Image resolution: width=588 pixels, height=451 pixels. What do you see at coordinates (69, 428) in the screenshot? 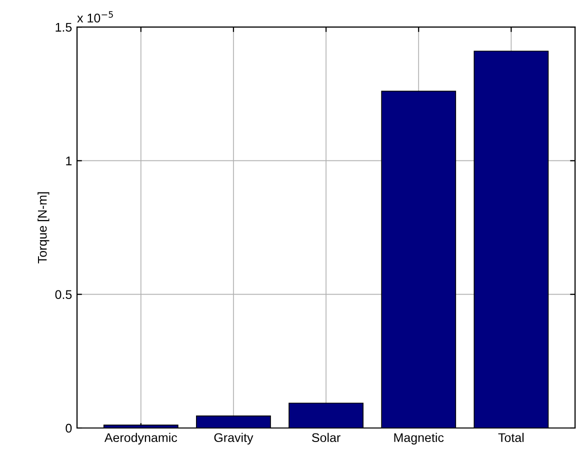
I see `y-tick-label: 0` at bounding box center [69, 428].